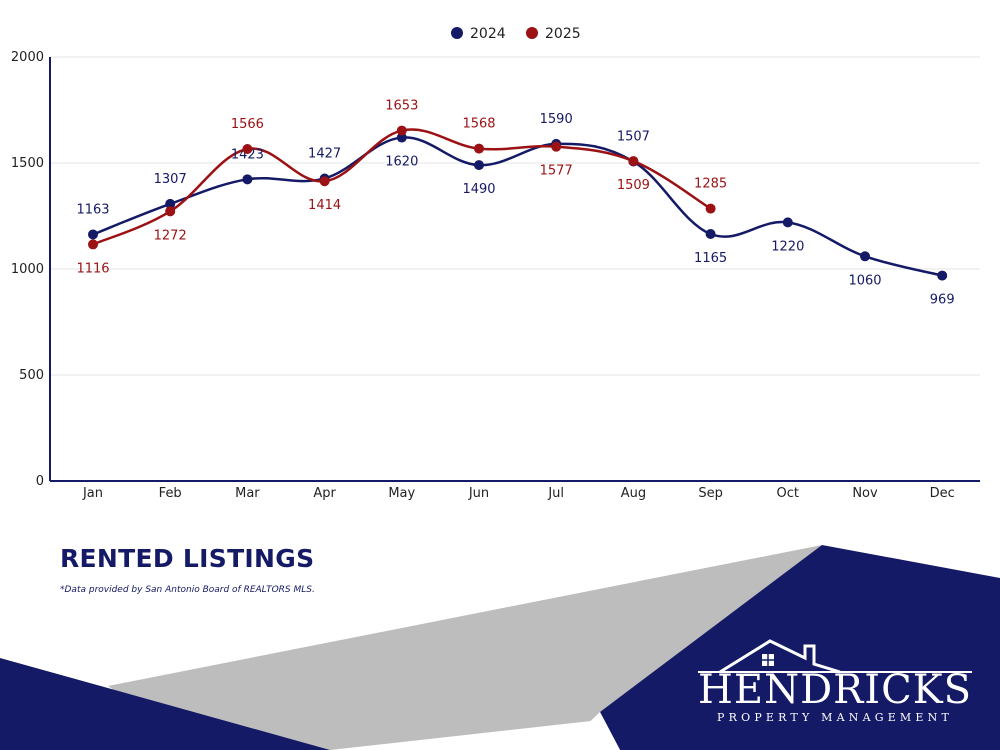 Image resolution: width=1000 pixels, height=750 pixels. Describe the element at coordinates (170, 179) in the screenshot. I see `data-label-2024: 1307` at that location.